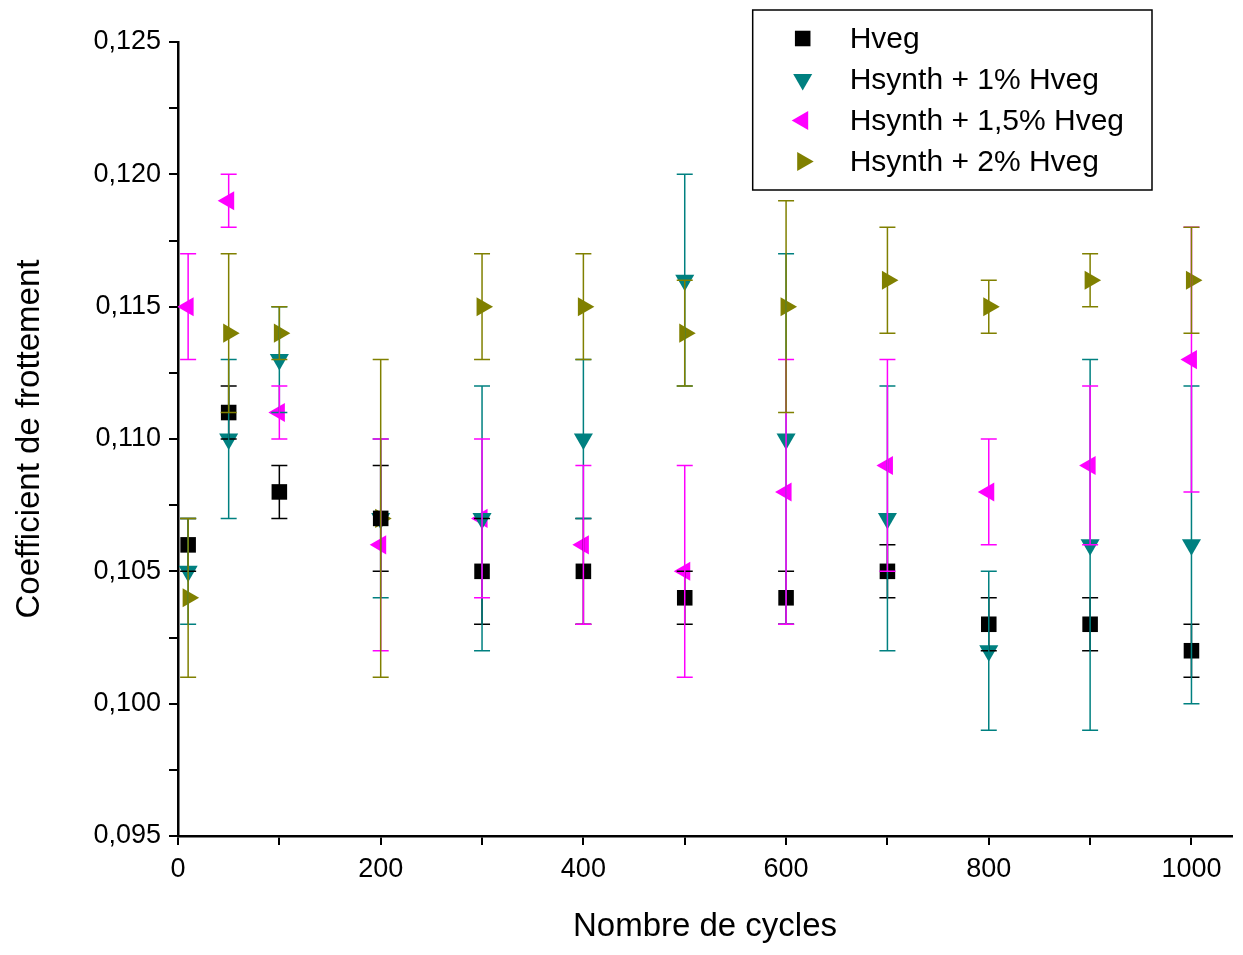  Describe the element at coordinates (27, 439) in the screenshot. I see `y-axis-title: Coefficient de frottement` at that location.